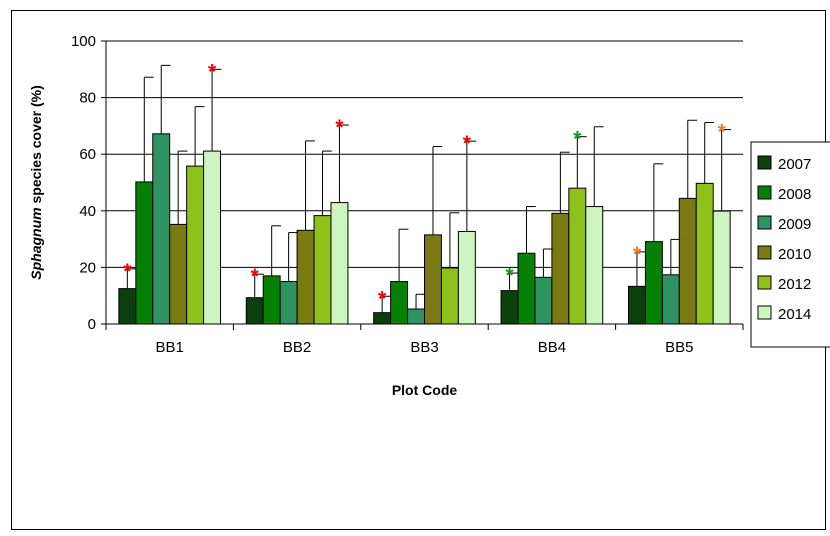 This screenshot has width=830, height=536. I want to click on bar-bb3-2010, so click(433, 279).